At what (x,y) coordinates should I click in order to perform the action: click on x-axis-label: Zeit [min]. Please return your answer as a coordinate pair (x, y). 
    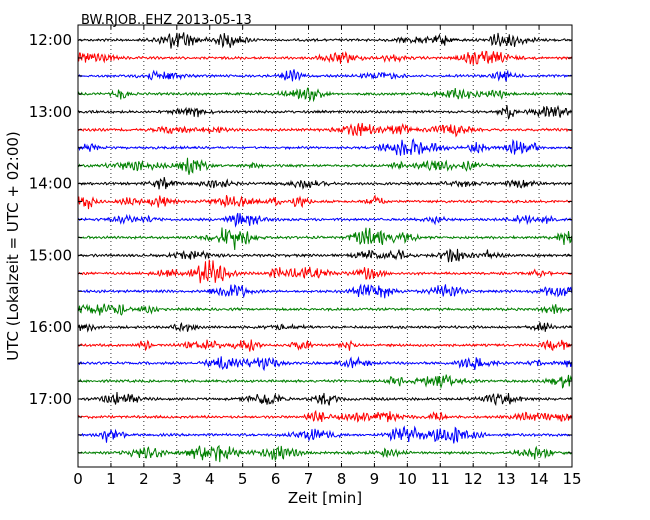
    Looking at the image, I should click on (325, 498).